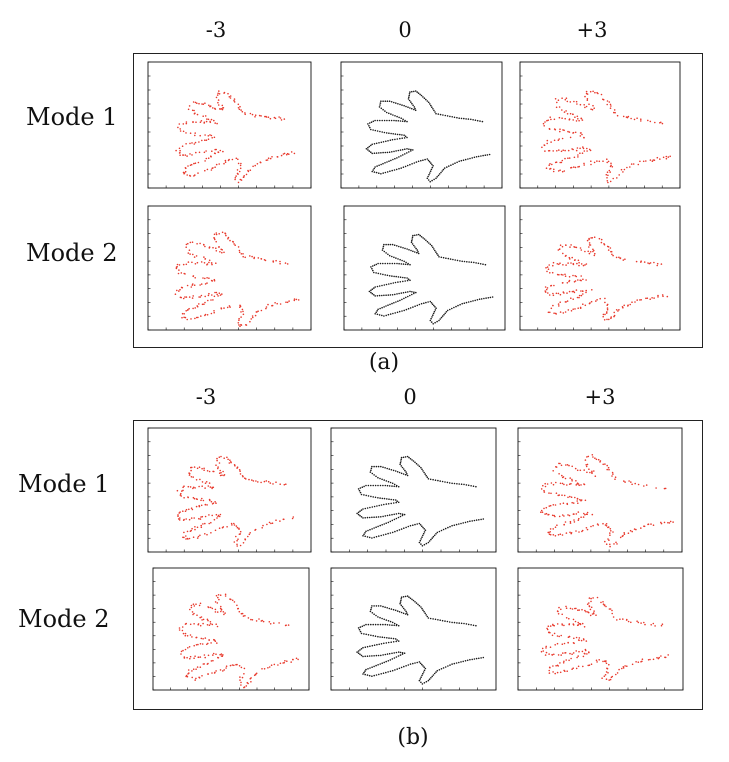  What do you see at coordinates (600, 268) in the screenshot?
I see `plot-a-mode2-plus3` at bounding box center [600, 268].